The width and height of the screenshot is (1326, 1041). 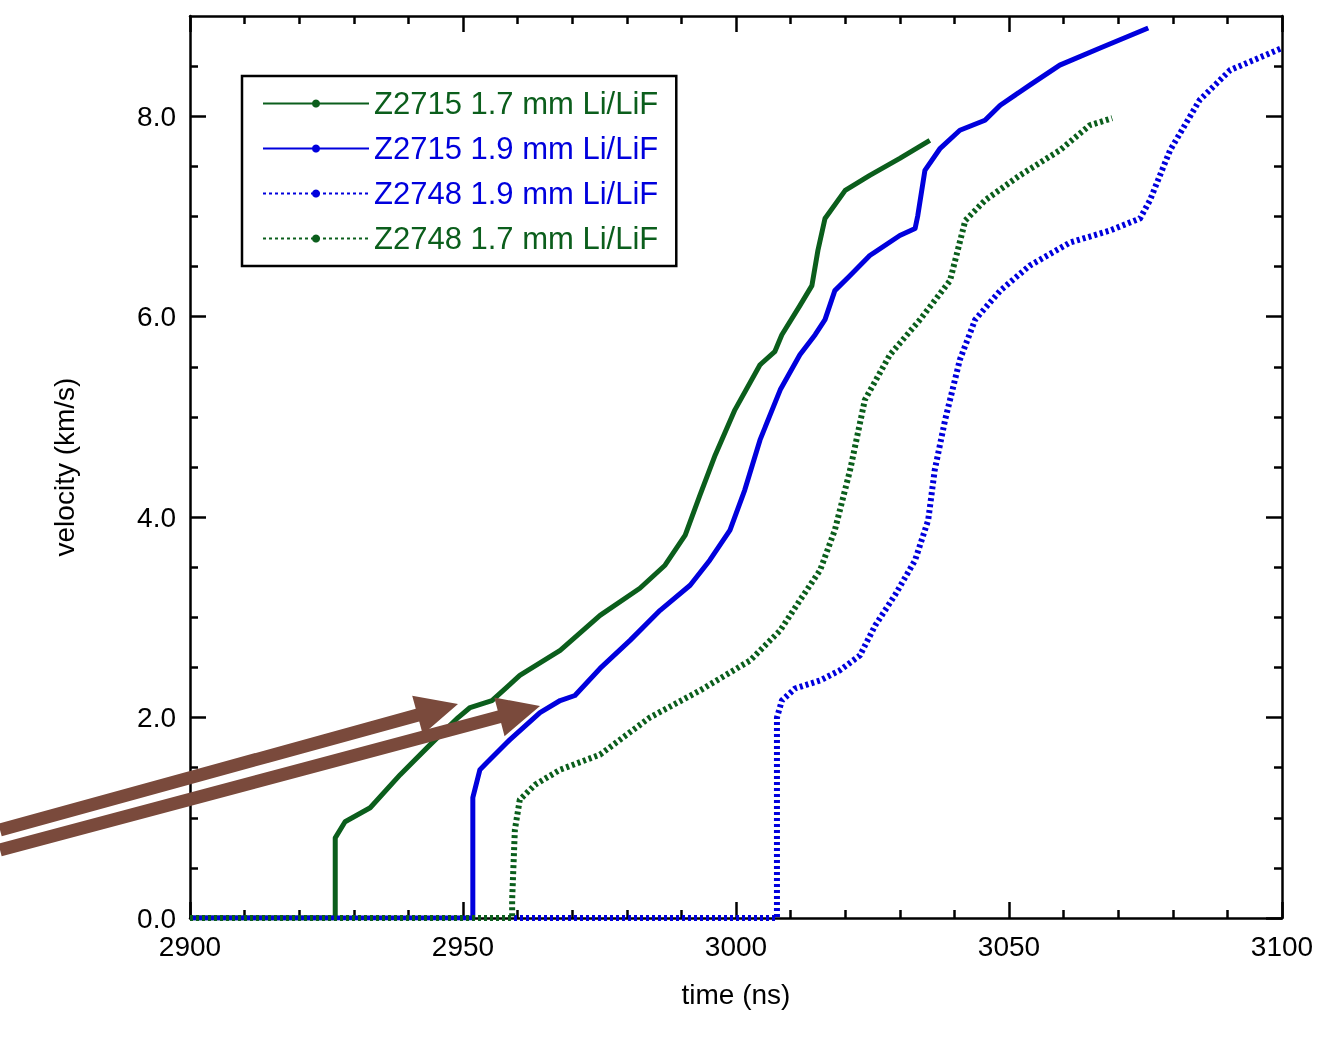 What do you see at coordinates (156, 718) in the screenshot?
I see `y-tick-label: 2.0` at bounding box center [156, 718].